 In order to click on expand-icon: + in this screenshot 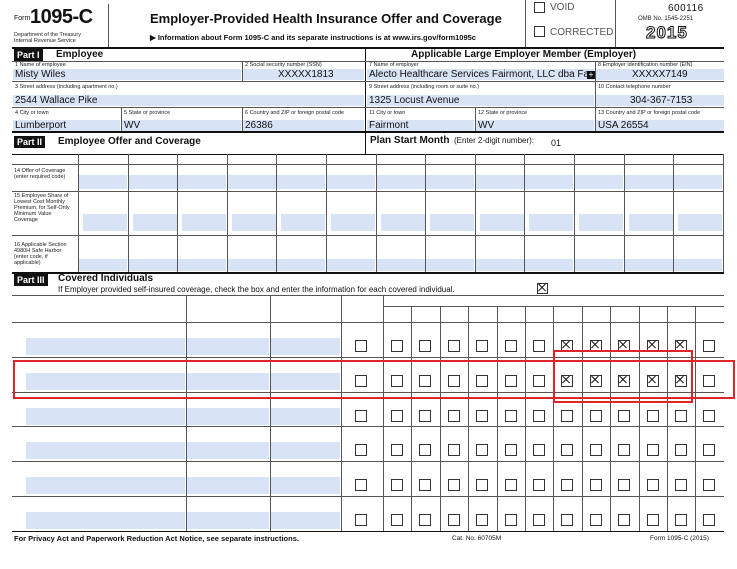, I will do `click(591, 74)`.